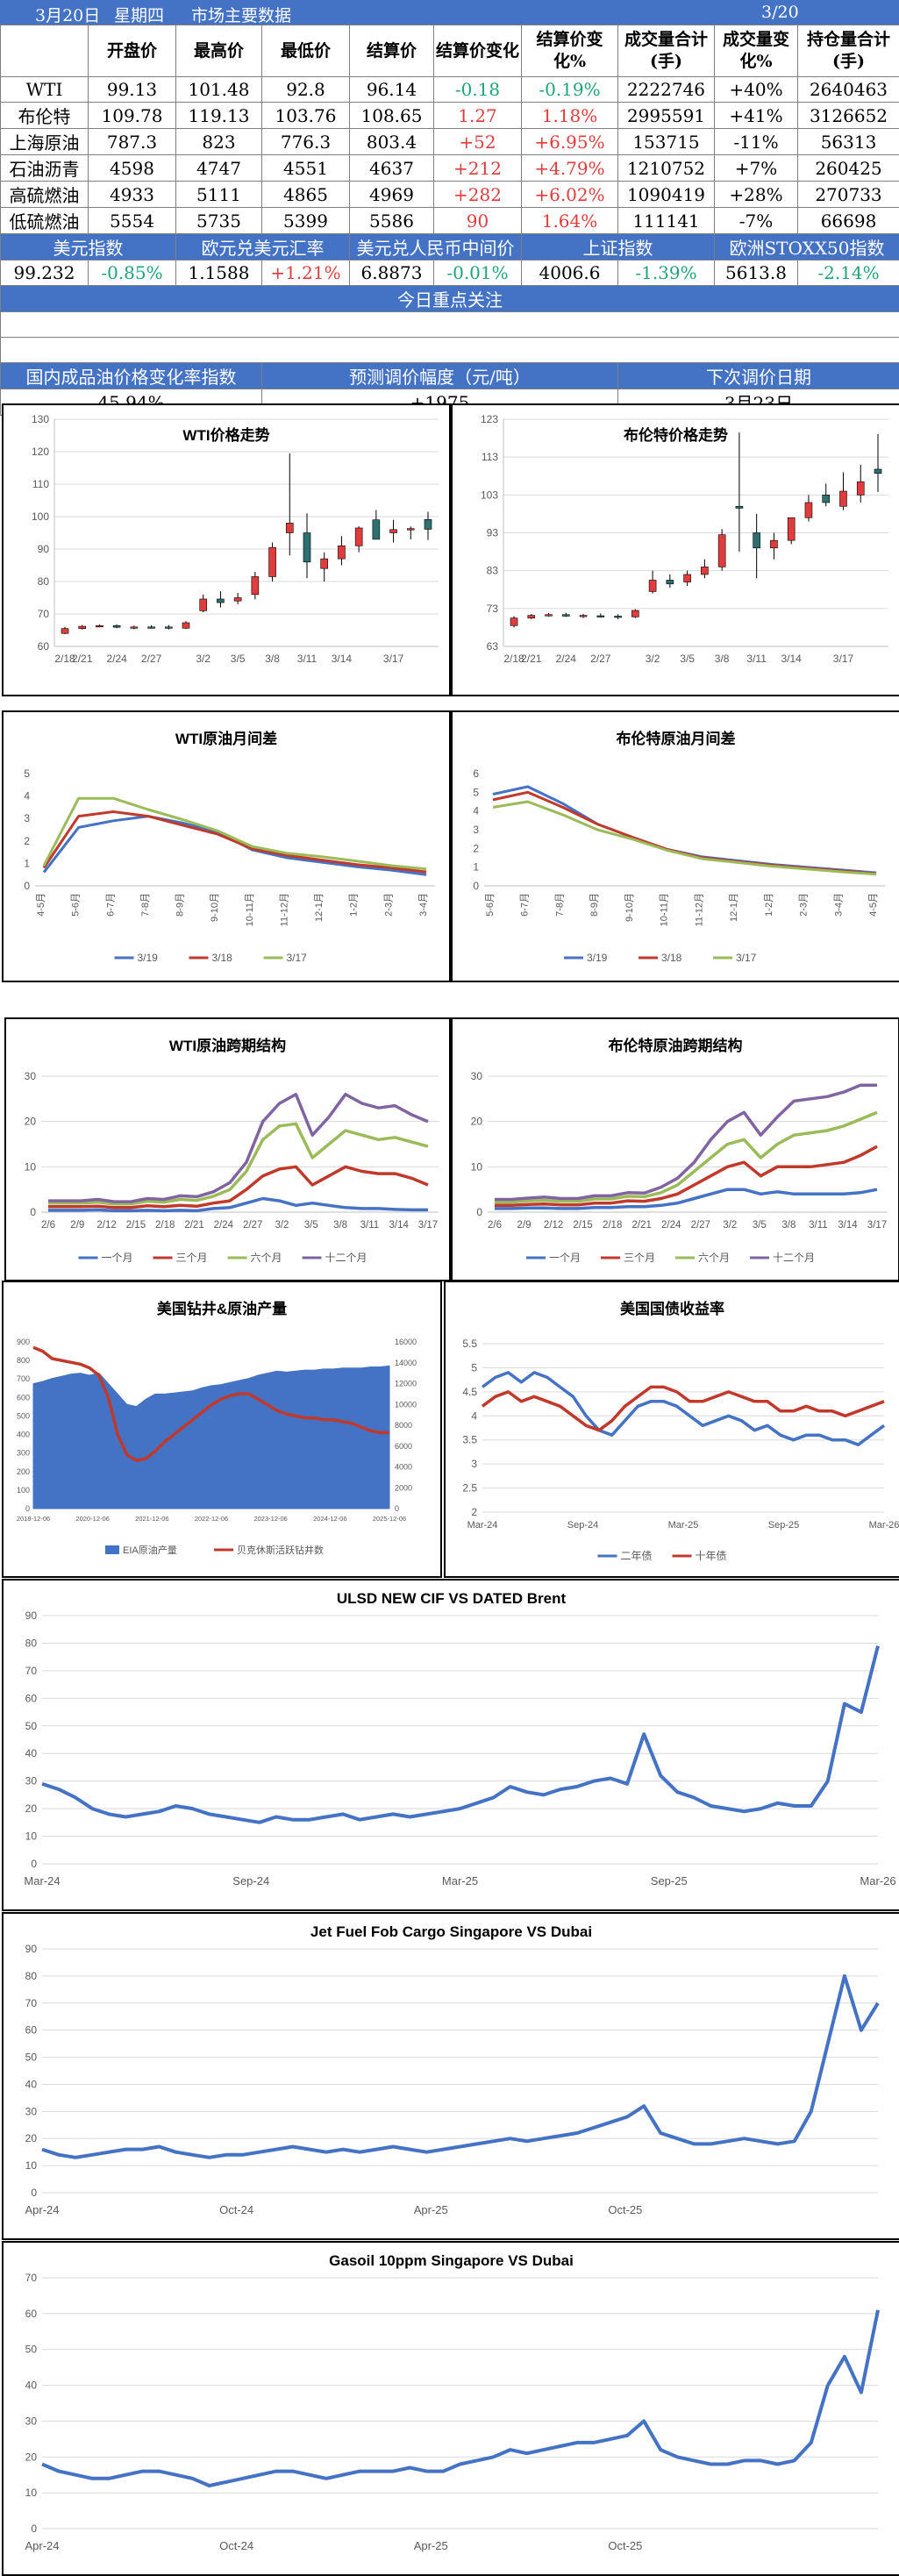 The image size is (899, 2576). I want to click on low-price: 4551, so click(306, 169).